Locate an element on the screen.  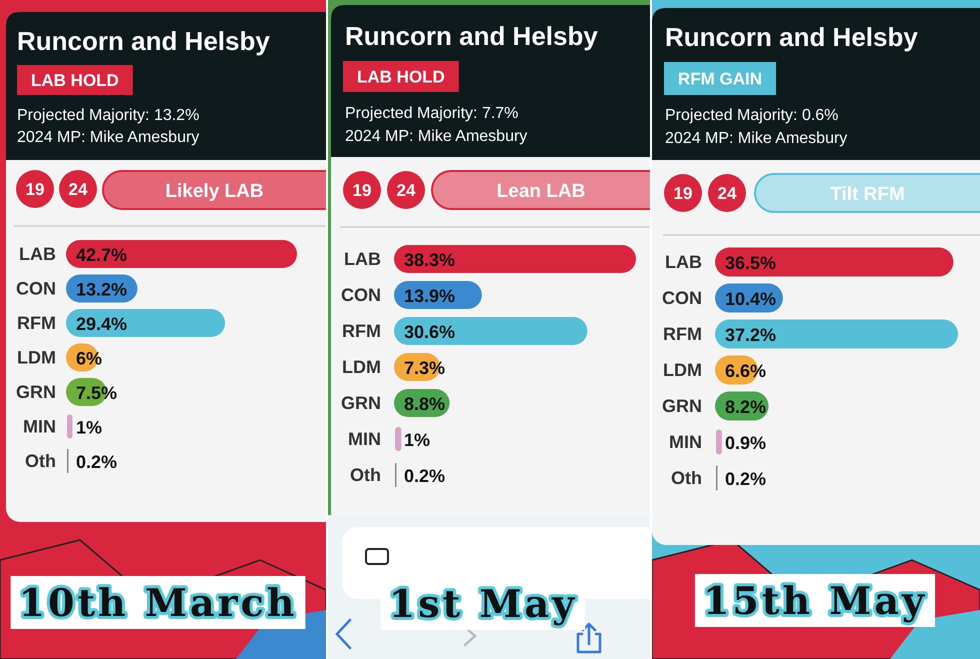
data-label: 30.6% is located at coordinates (430, 332).